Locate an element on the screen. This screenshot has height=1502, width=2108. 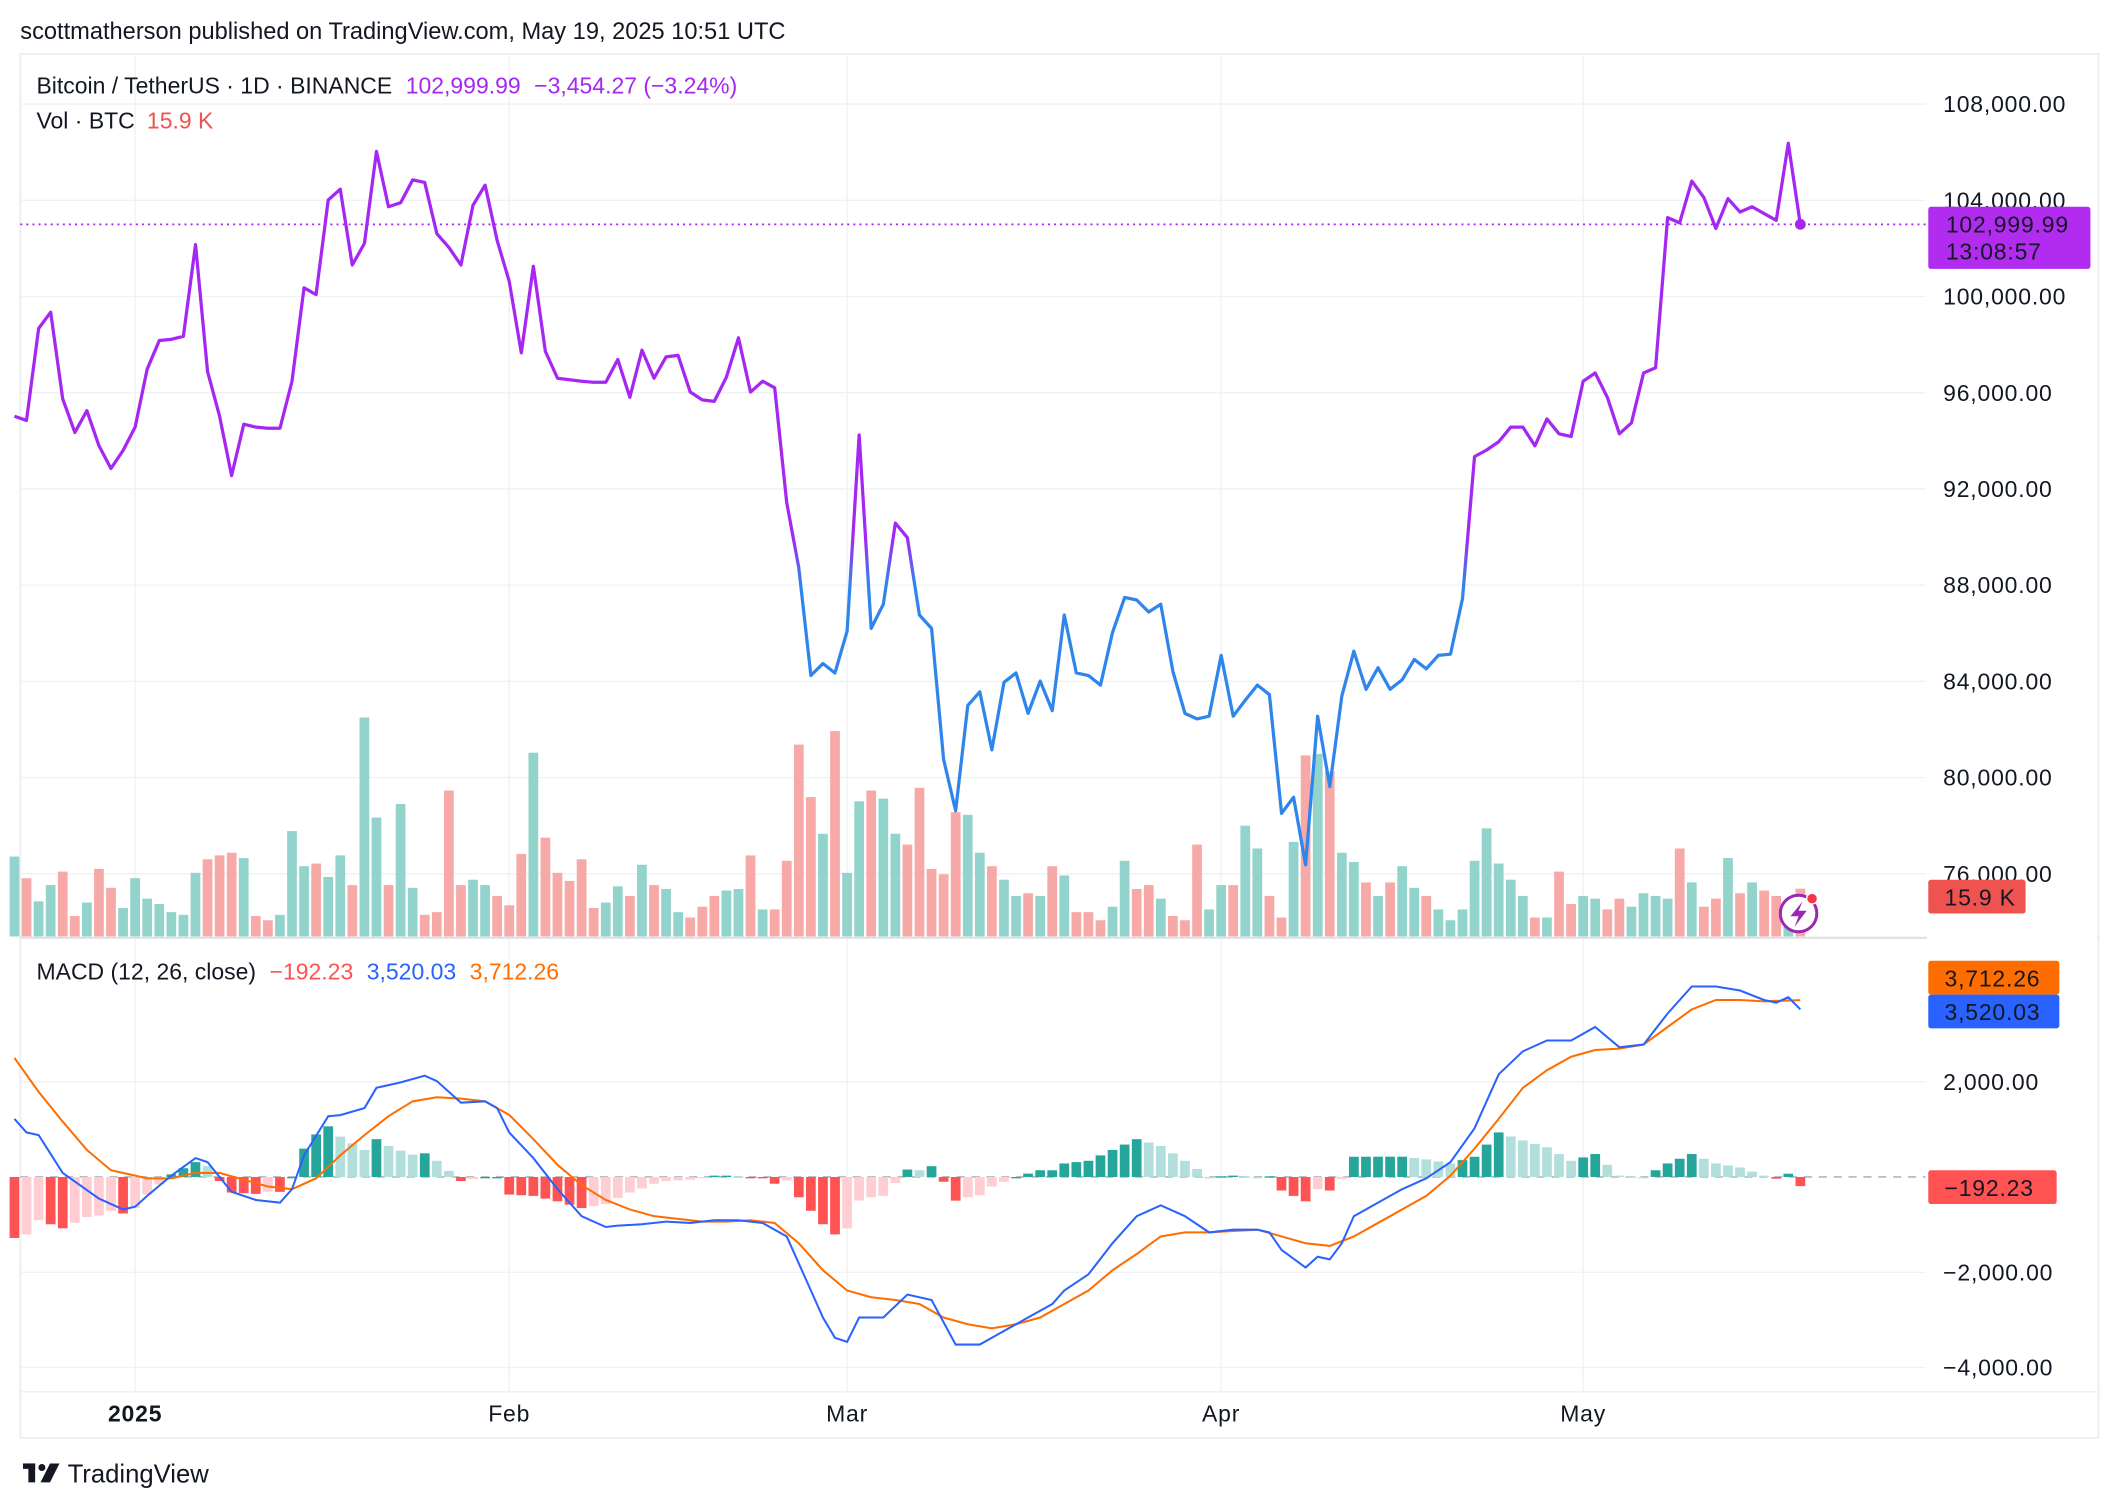
price-tick-label: 108,000.00 is located at coordinates (2004, 104).